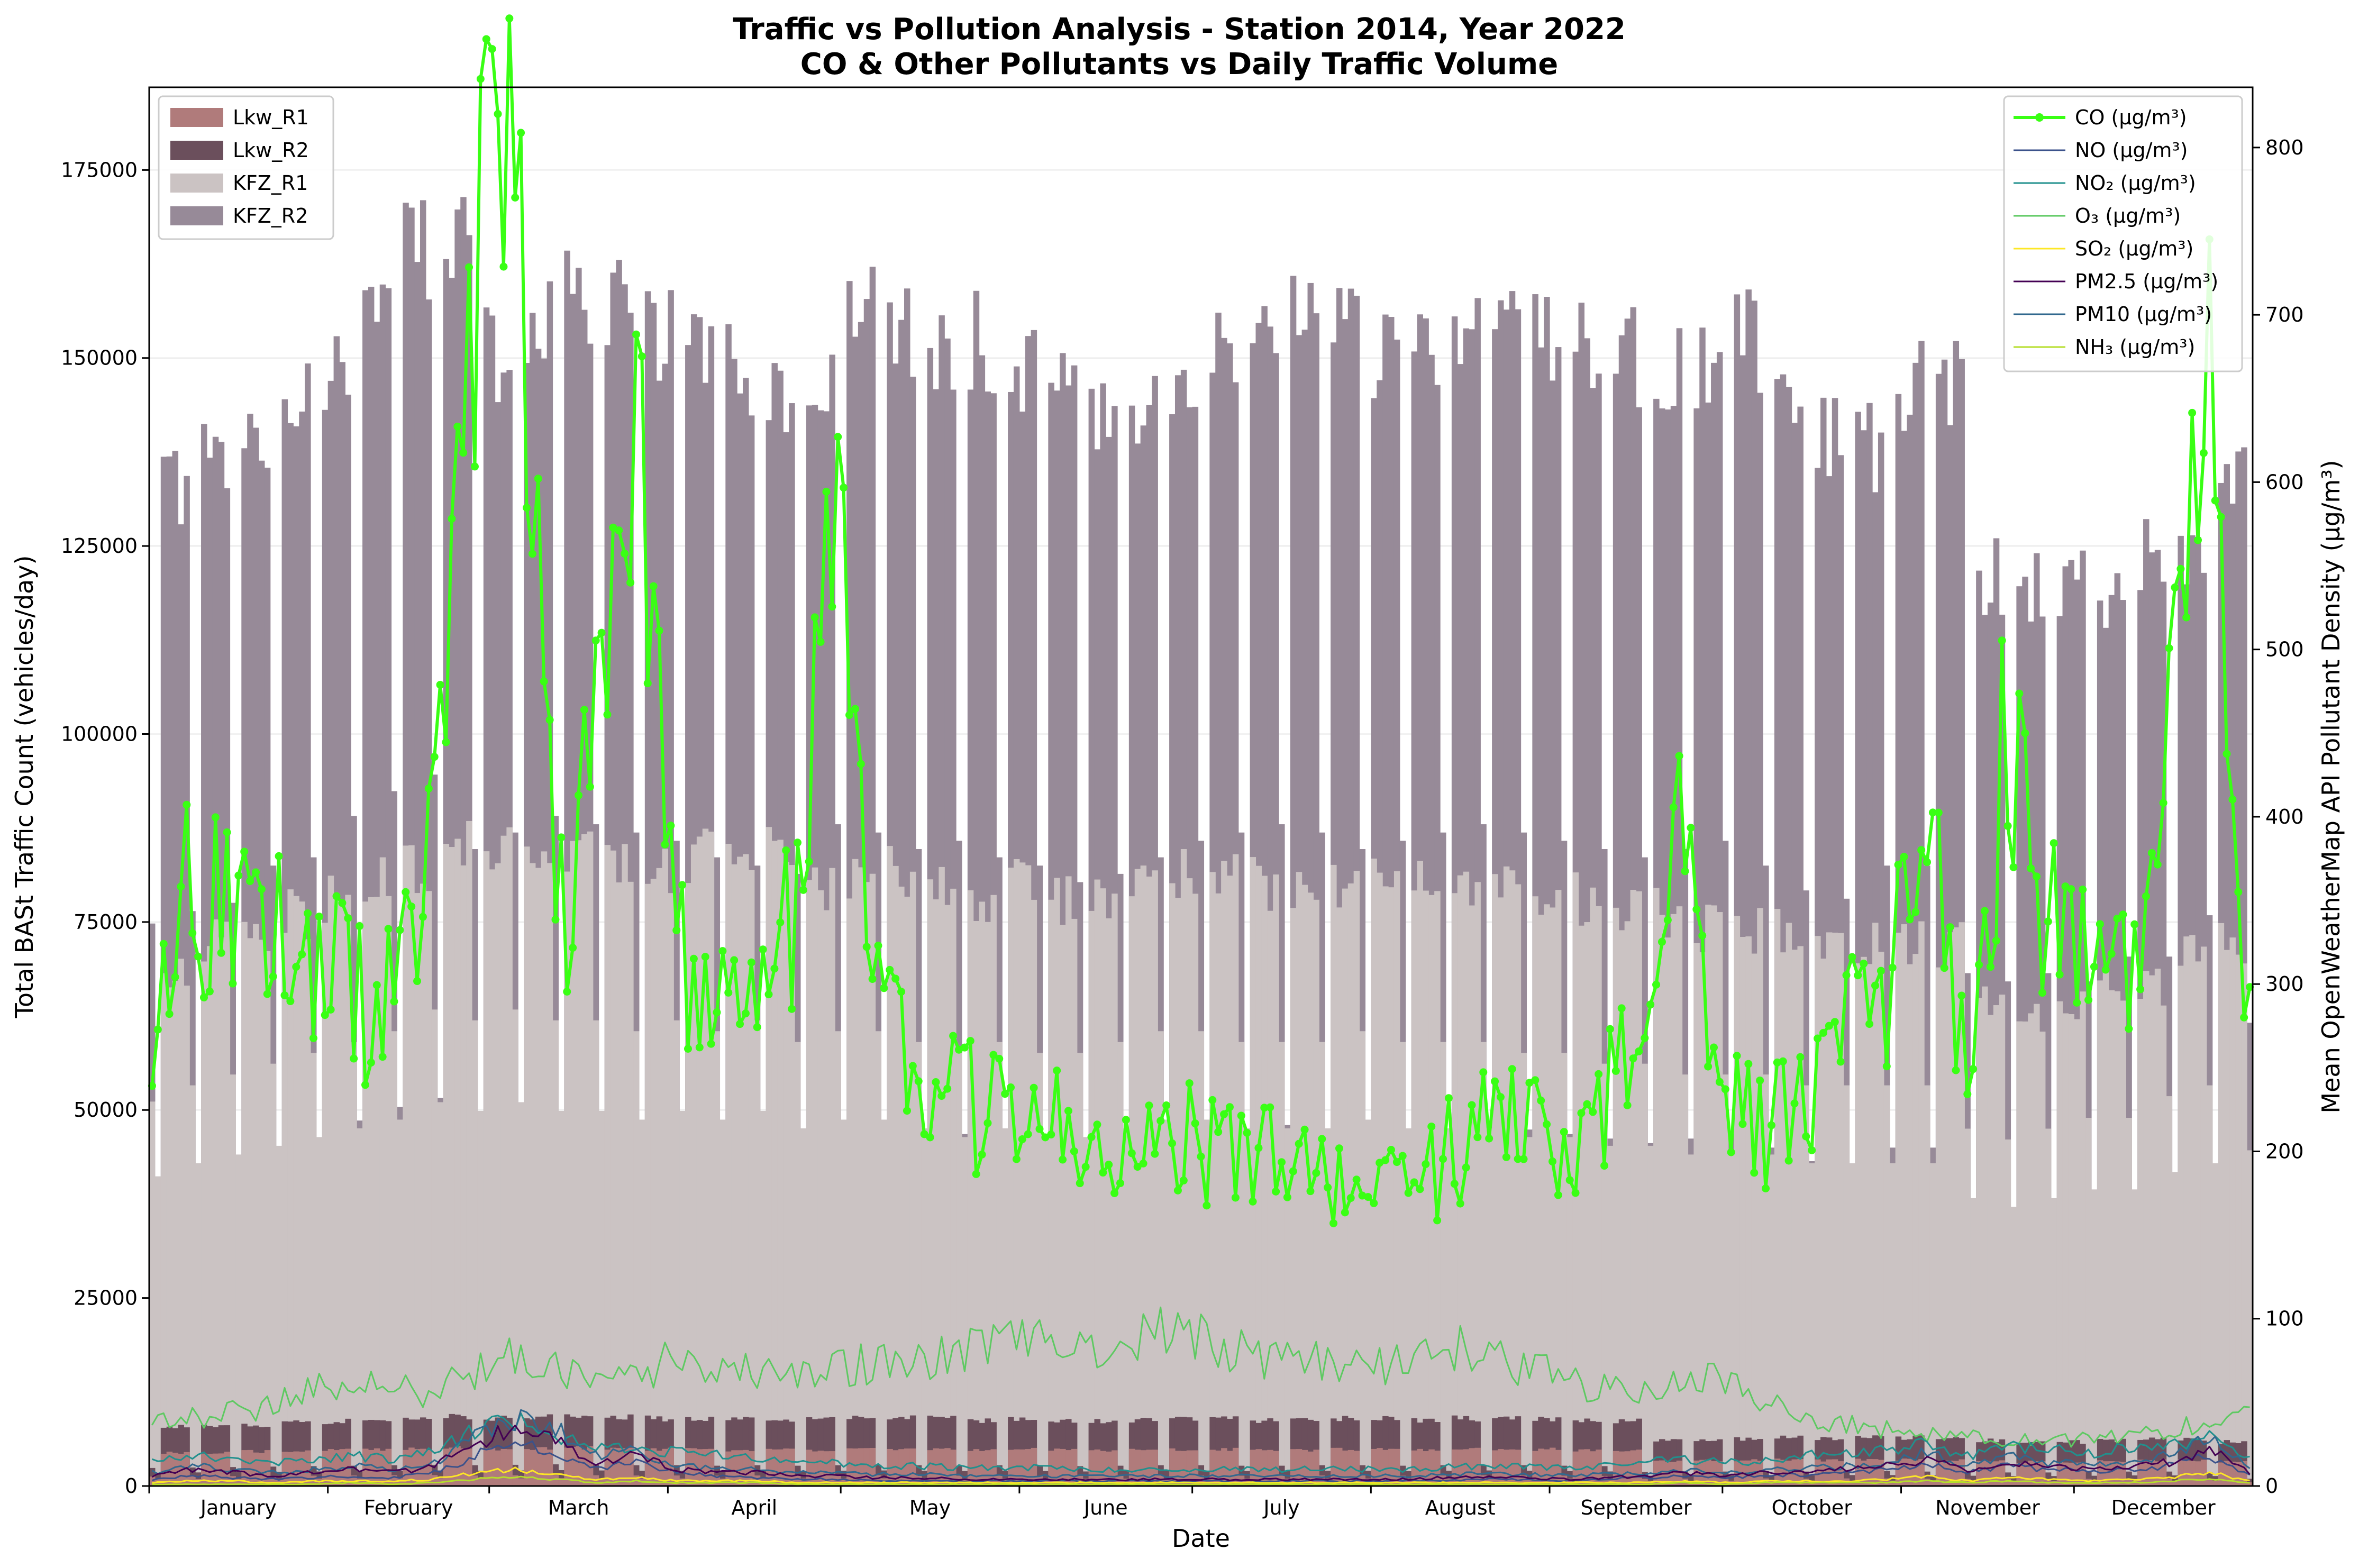 The width and height of the screenshot is (2359, 1568). What do you see at coordinates (2284, 816) in the screenshot?
I see `right-tick-label: 400` at bounding box center [2284, 816].